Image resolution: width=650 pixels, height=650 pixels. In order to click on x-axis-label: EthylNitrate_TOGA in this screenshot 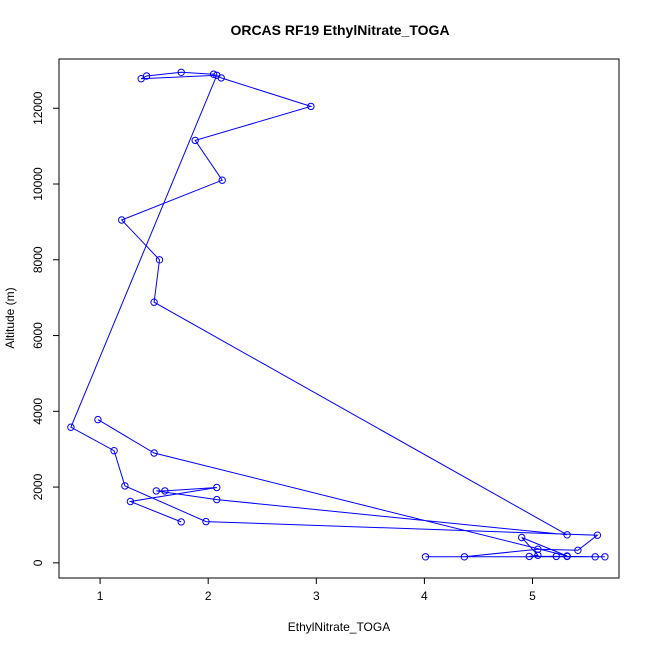, I will do `click(339, 627)`.